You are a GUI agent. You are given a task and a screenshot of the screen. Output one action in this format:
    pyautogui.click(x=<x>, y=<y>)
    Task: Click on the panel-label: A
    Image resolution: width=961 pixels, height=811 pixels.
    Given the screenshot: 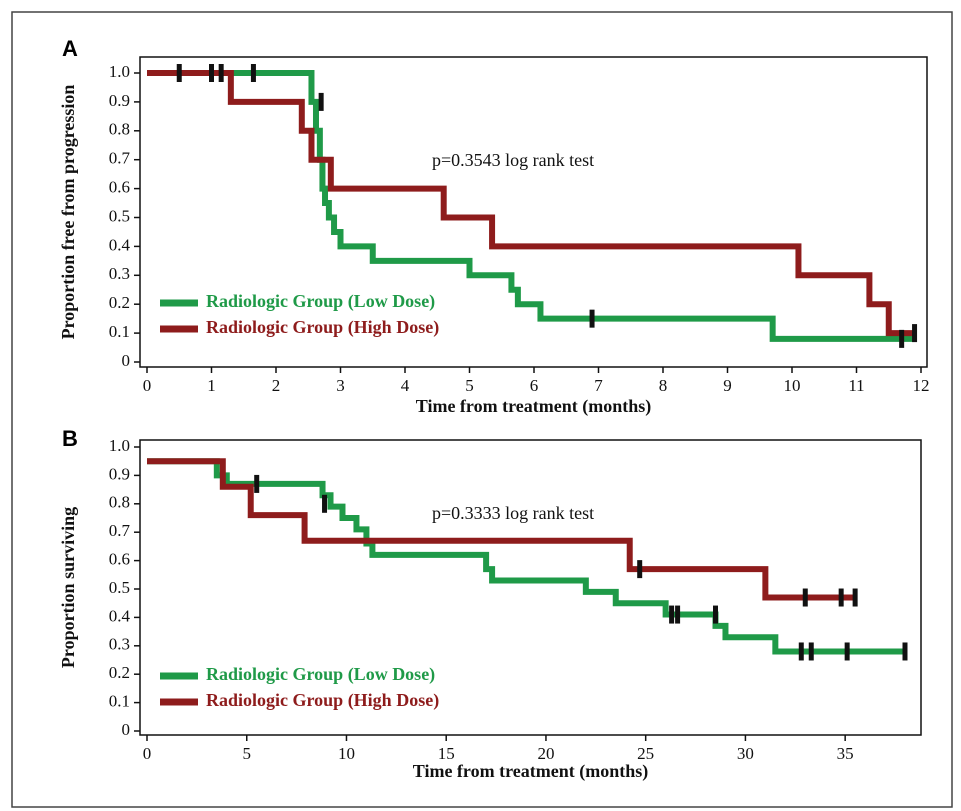 What is the action you would take?
    pyautogui.click(x=70, y=48)
    